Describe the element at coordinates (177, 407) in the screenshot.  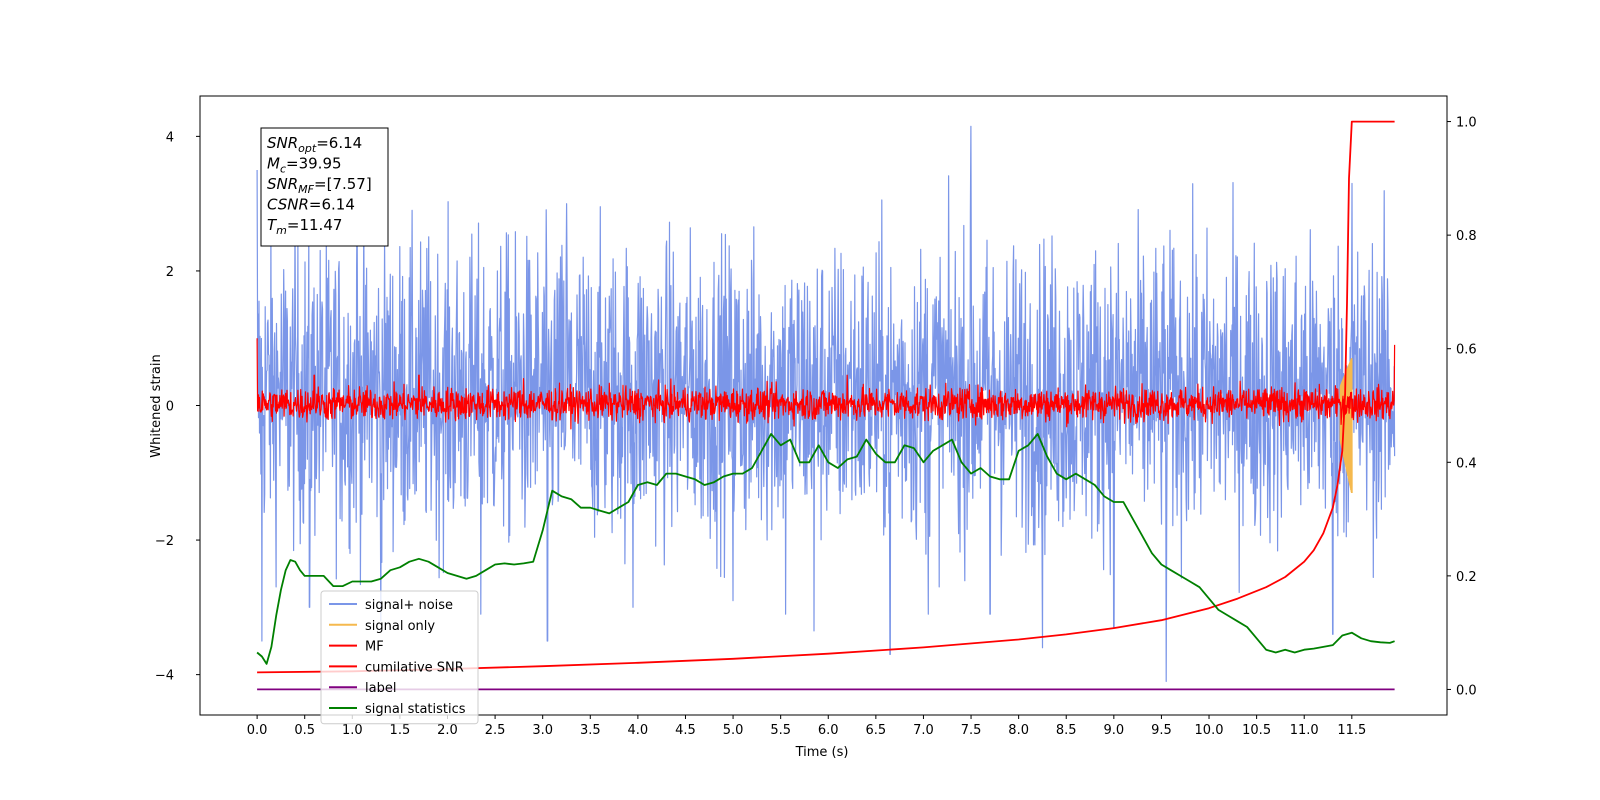
I see `y-axis-left: 4 2 0 −2 −4` at that location.